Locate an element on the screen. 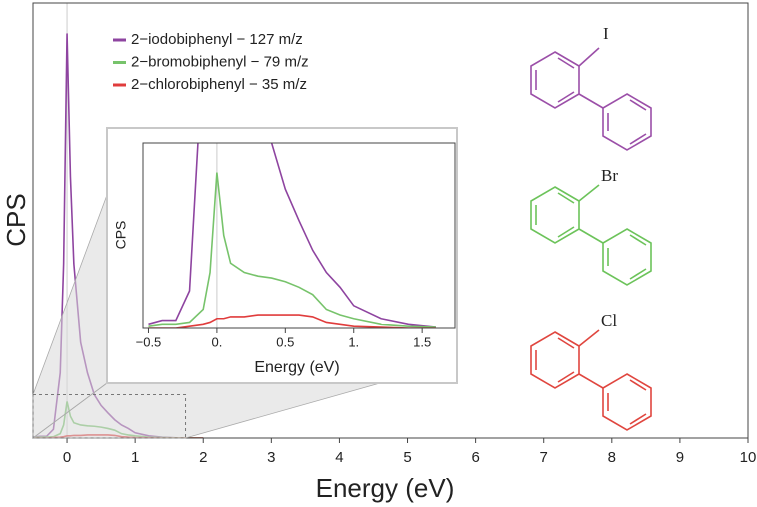  legend-label: 2−bromobiphenyl − 79 m/z is located at coordinates (220, 61).